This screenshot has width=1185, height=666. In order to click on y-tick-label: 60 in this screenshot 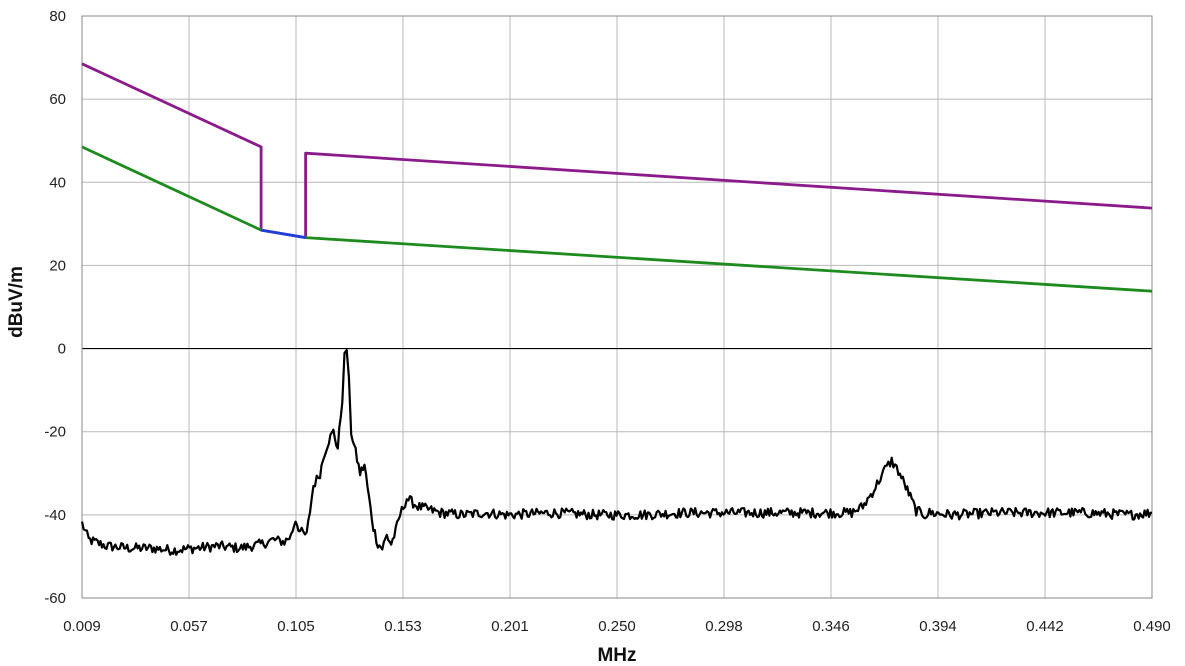, I will do `click(57, 99)`.